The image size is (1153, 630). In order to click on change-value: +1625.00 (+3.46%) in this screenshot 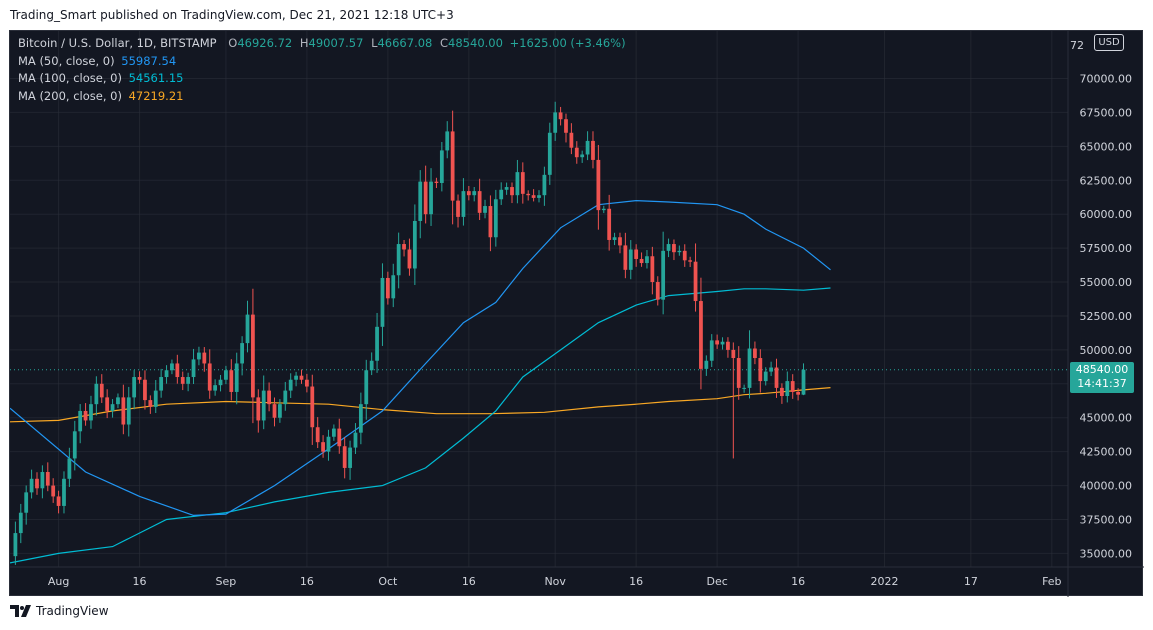, I will do `click(567, 43)`.